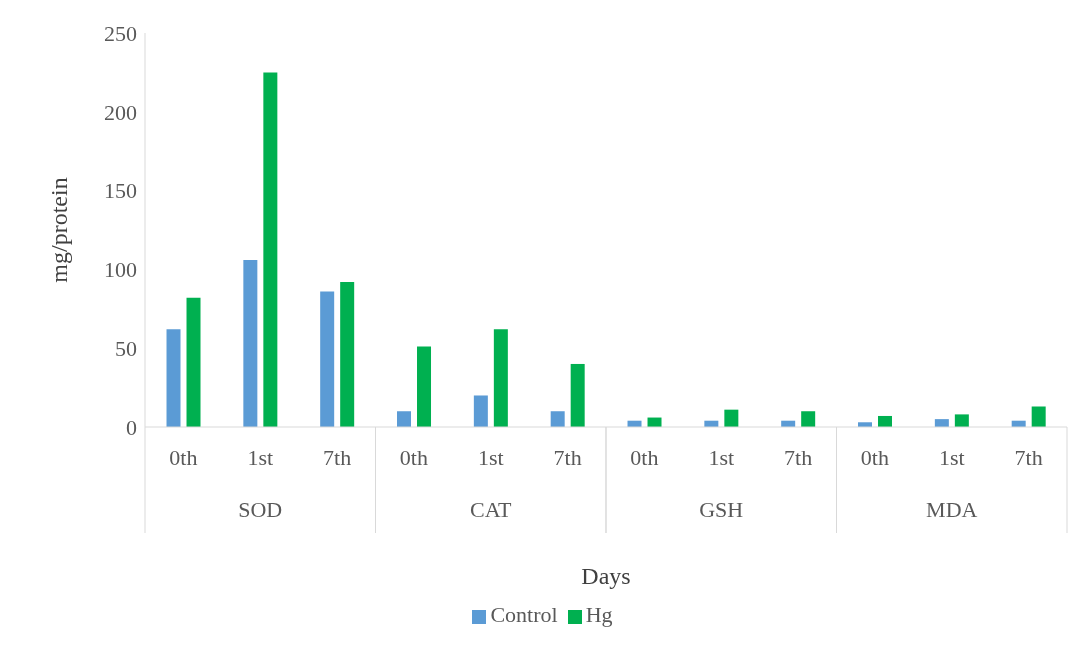  What do you see at coordinates (131, 427) in the screenshot?
I see `y-tick-label: 0` at bounding box center [131, 427].